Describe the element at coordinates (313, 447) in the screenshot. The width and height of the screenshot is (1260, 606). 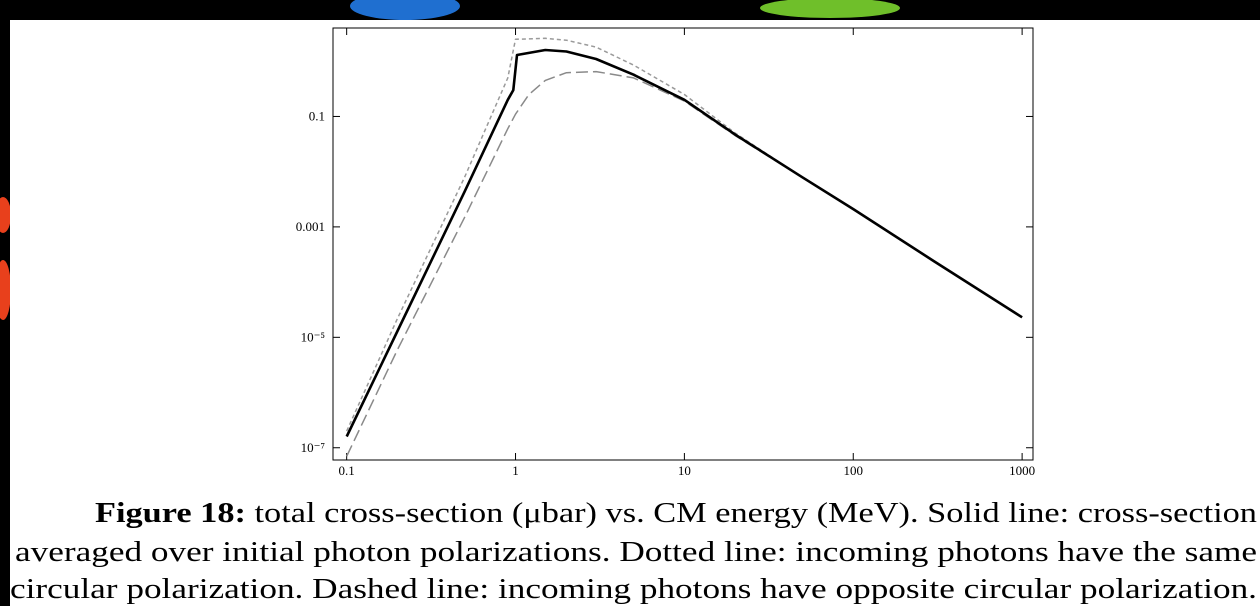
I see `y-tick-label: 10⁻⁷` at that location.